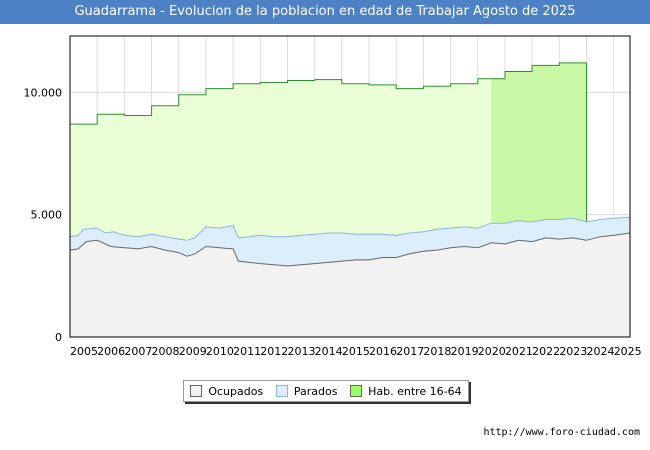 This screenshot has height=450, width=650. What do you see at coordinates (410, 351) in the screenshot?
I see `x-tick-label: 2017` at bounding box center [410, 351].